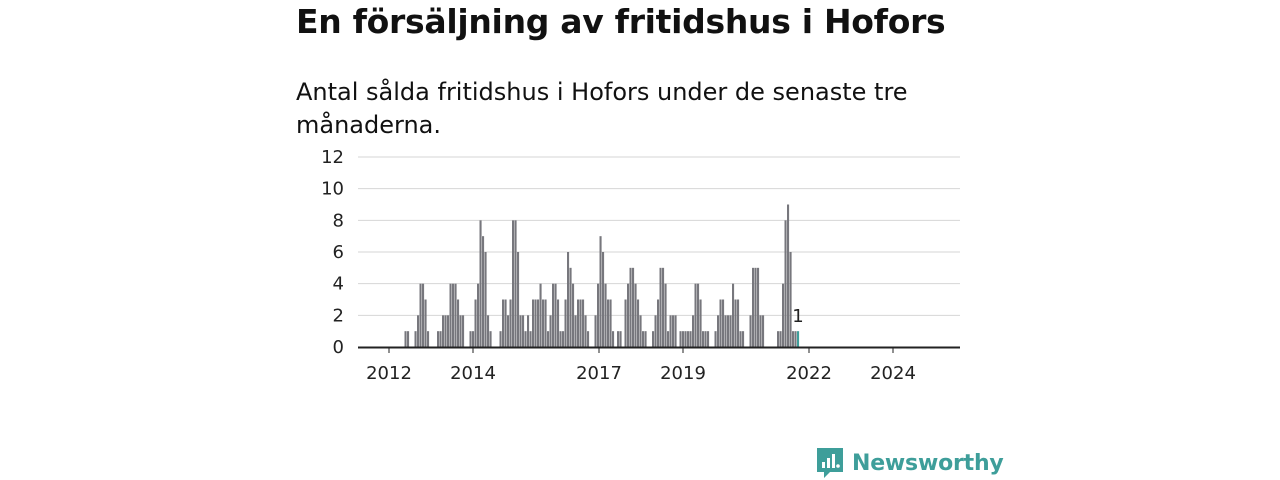 The image size is (1280, 480). I want to click on newsworthy-logo: Newsworthy, so click(909, 463).